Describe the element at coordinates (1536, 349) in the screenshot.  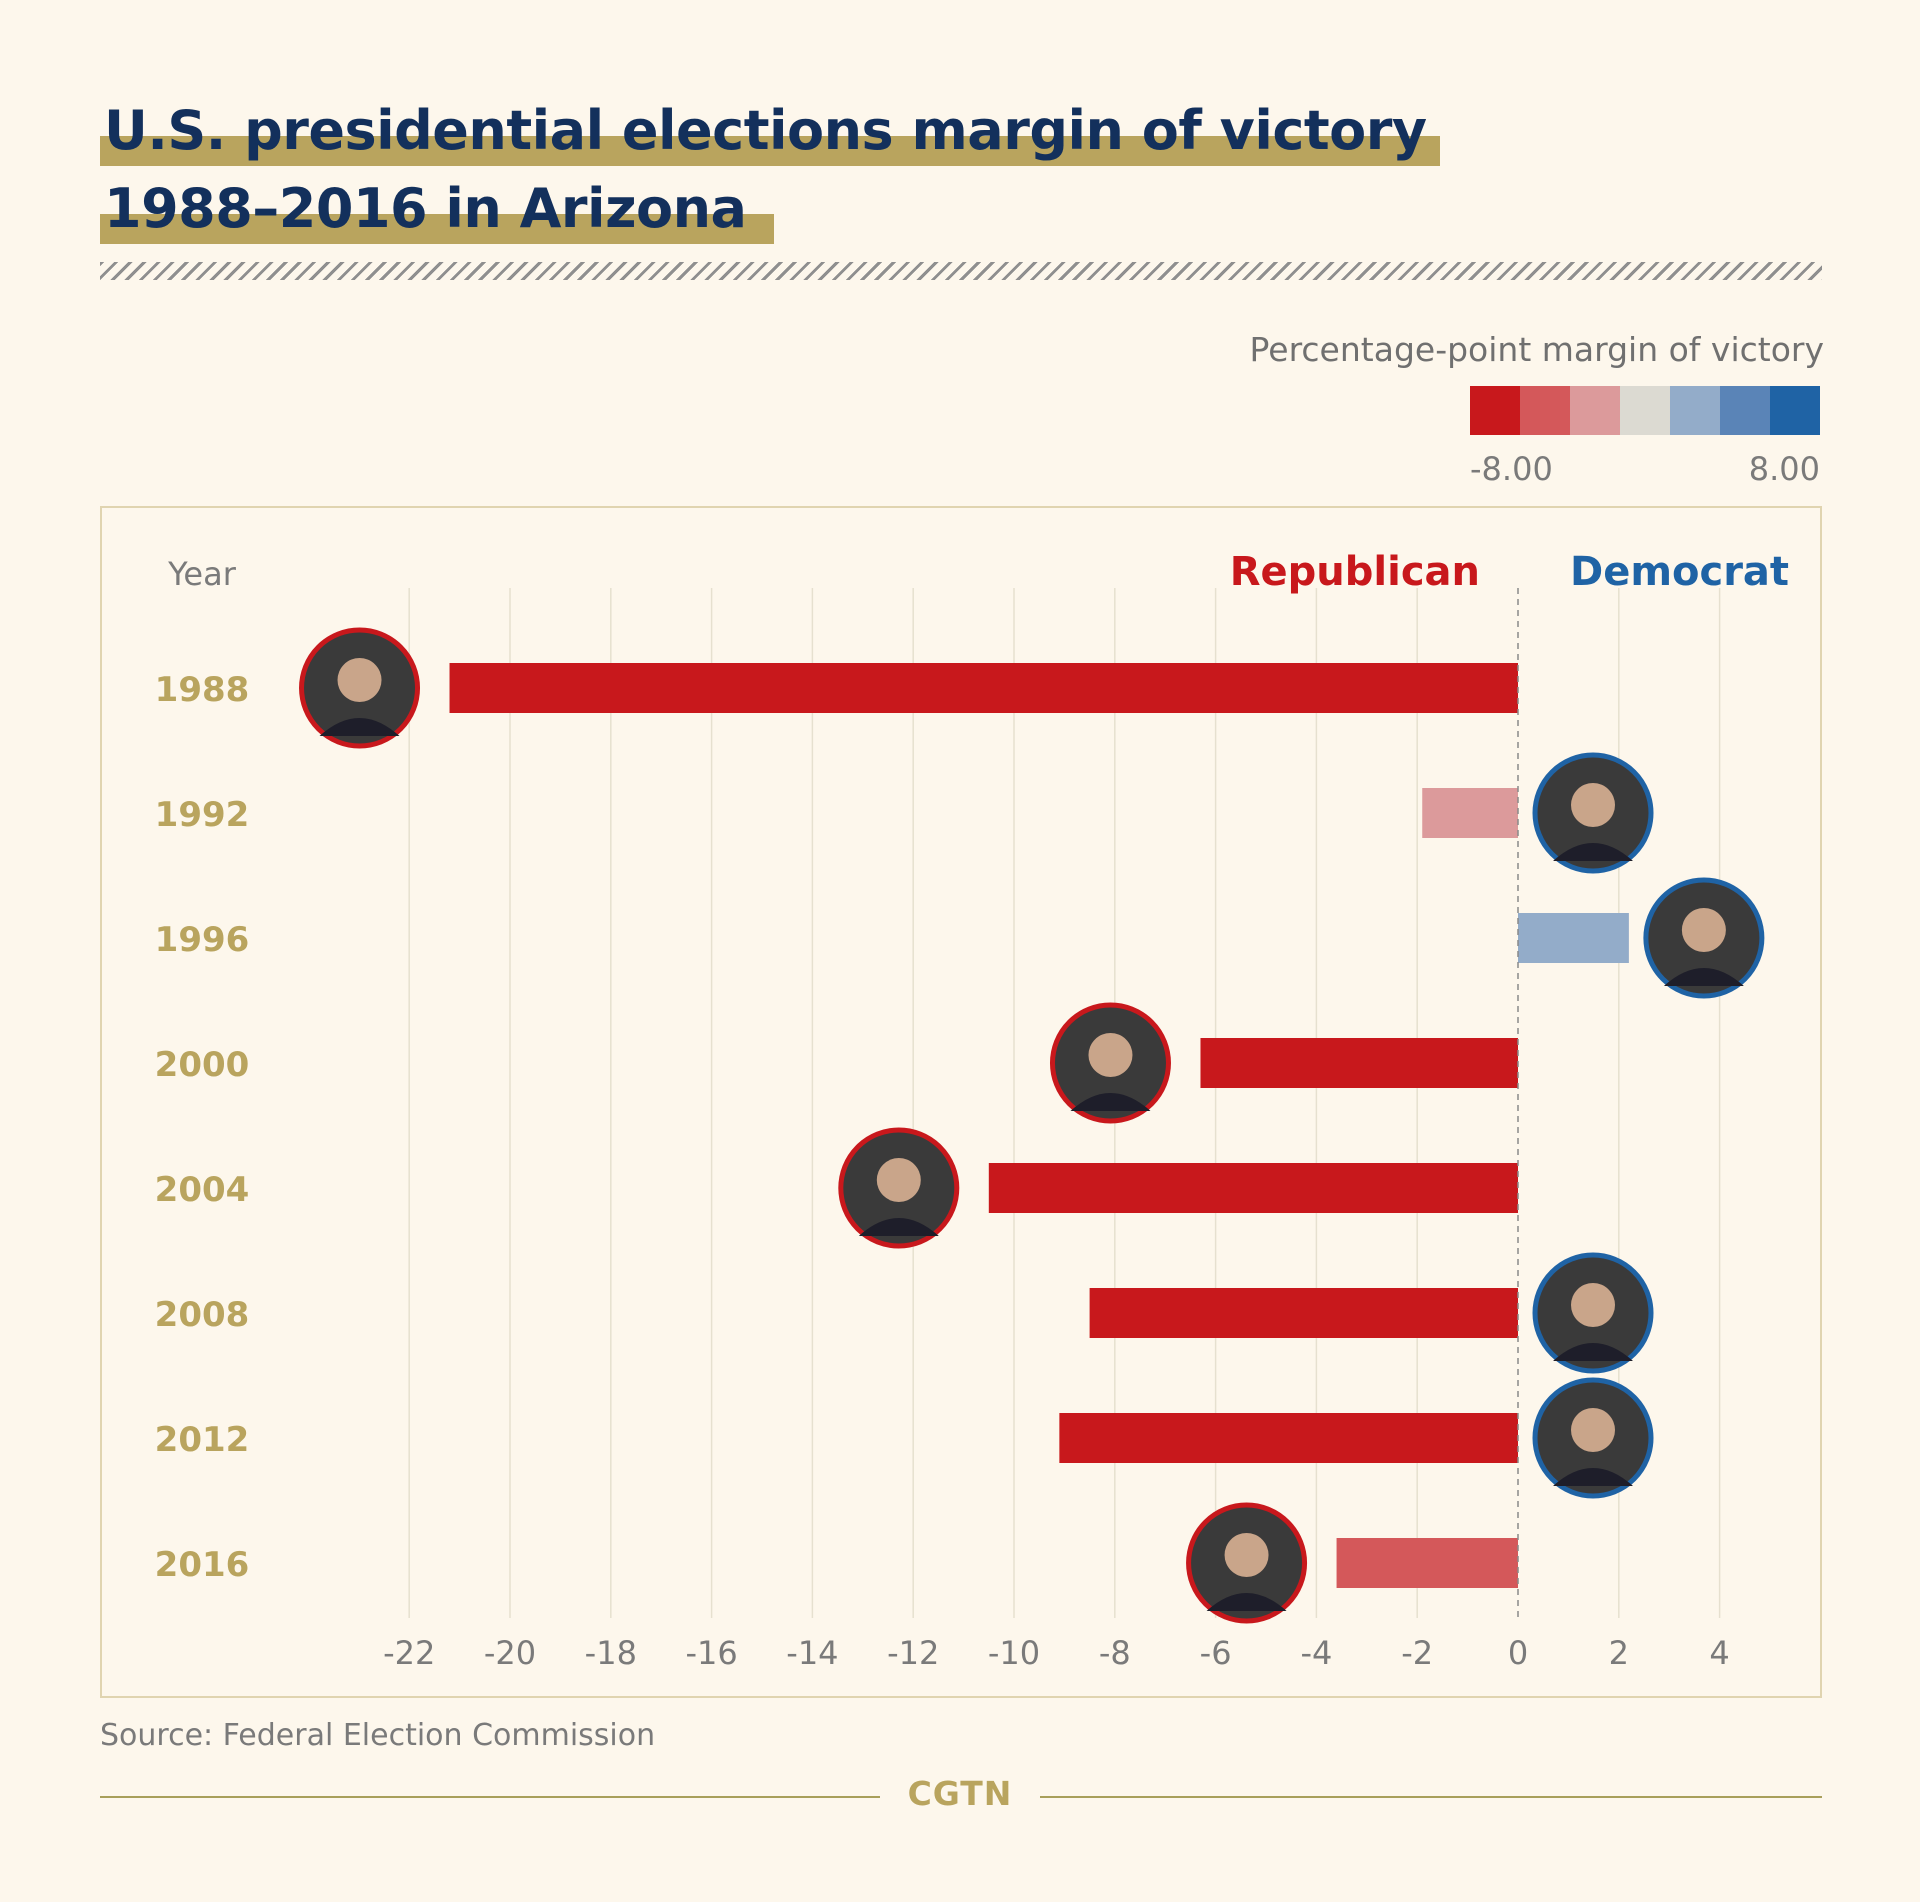
I see `legend-title: Percentage-point margin of victory` at that location.